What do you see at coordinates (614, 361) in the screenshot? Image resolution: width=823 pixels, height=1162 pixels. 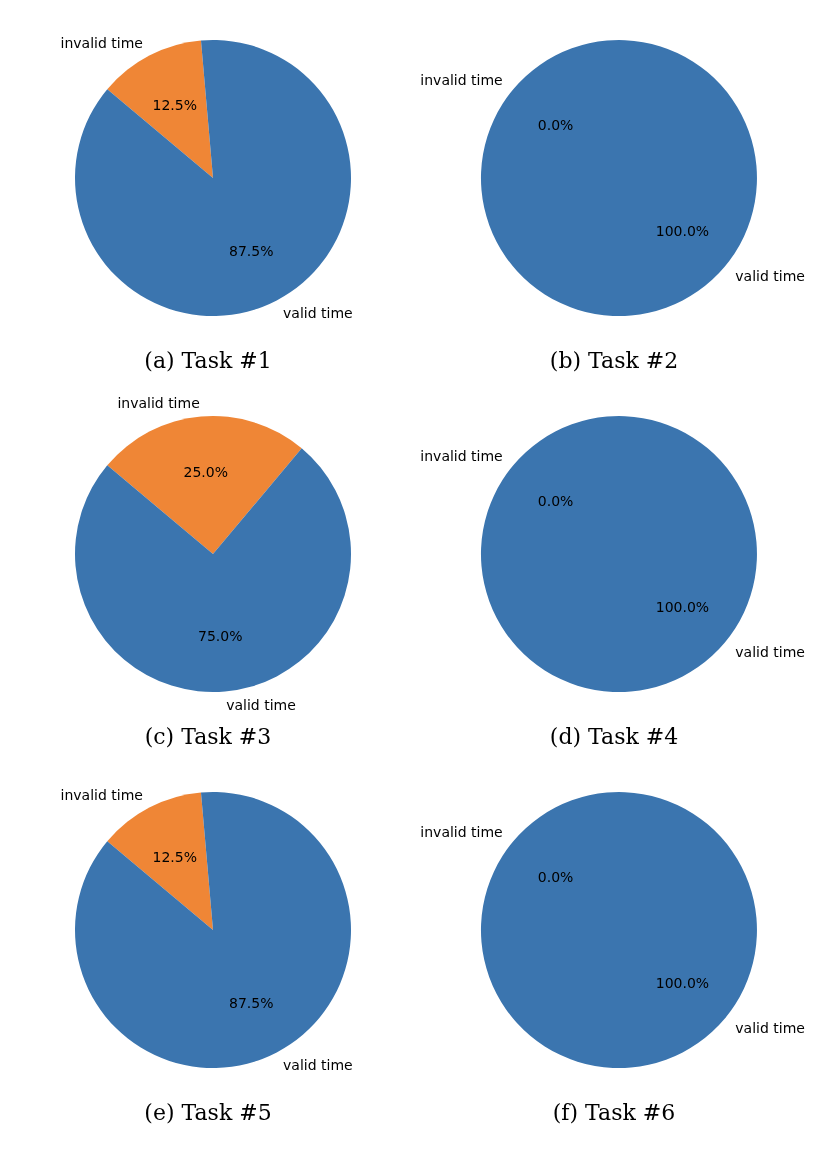 I see `text: (b) Task #2` at bounding box center [614, 361].